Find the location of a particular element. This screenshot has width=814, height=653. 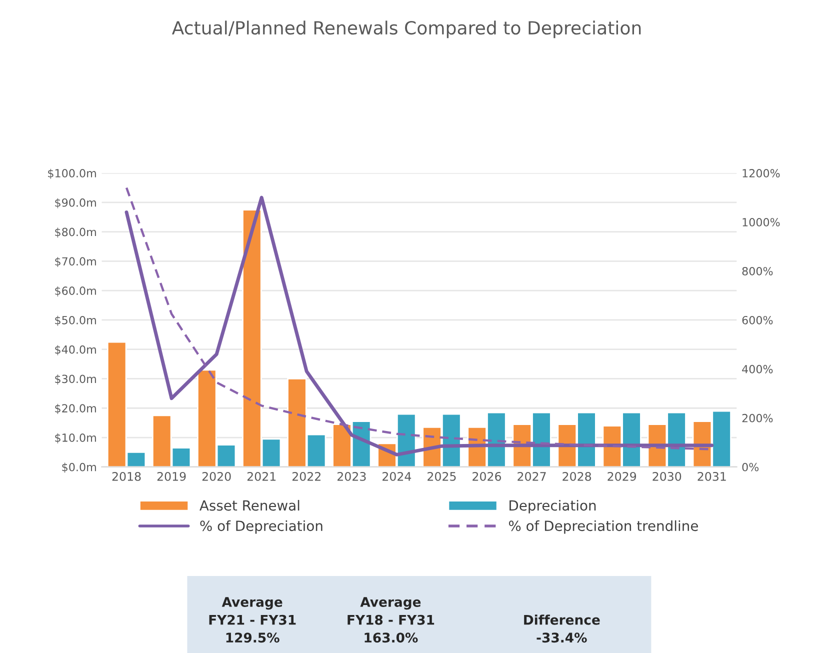

text: Difference -33.4% is located at coordinates (562, 628).